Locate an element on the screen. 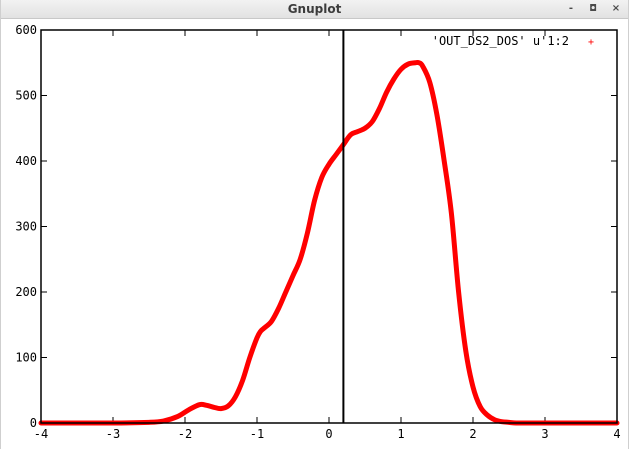 This screenshot has height=449, width=629. window-title: Gnuplot is located at coordinates (314, 9).